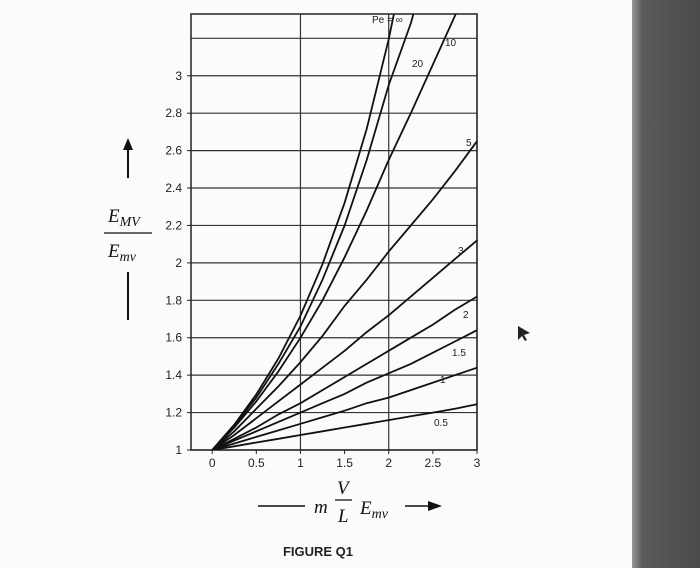 The height and width of the screenshot is (568, 700). What do you see at coordinates (344, 488) in the screenshot?
I see `x-label-numerator: V` at bounding box center [344, 488].